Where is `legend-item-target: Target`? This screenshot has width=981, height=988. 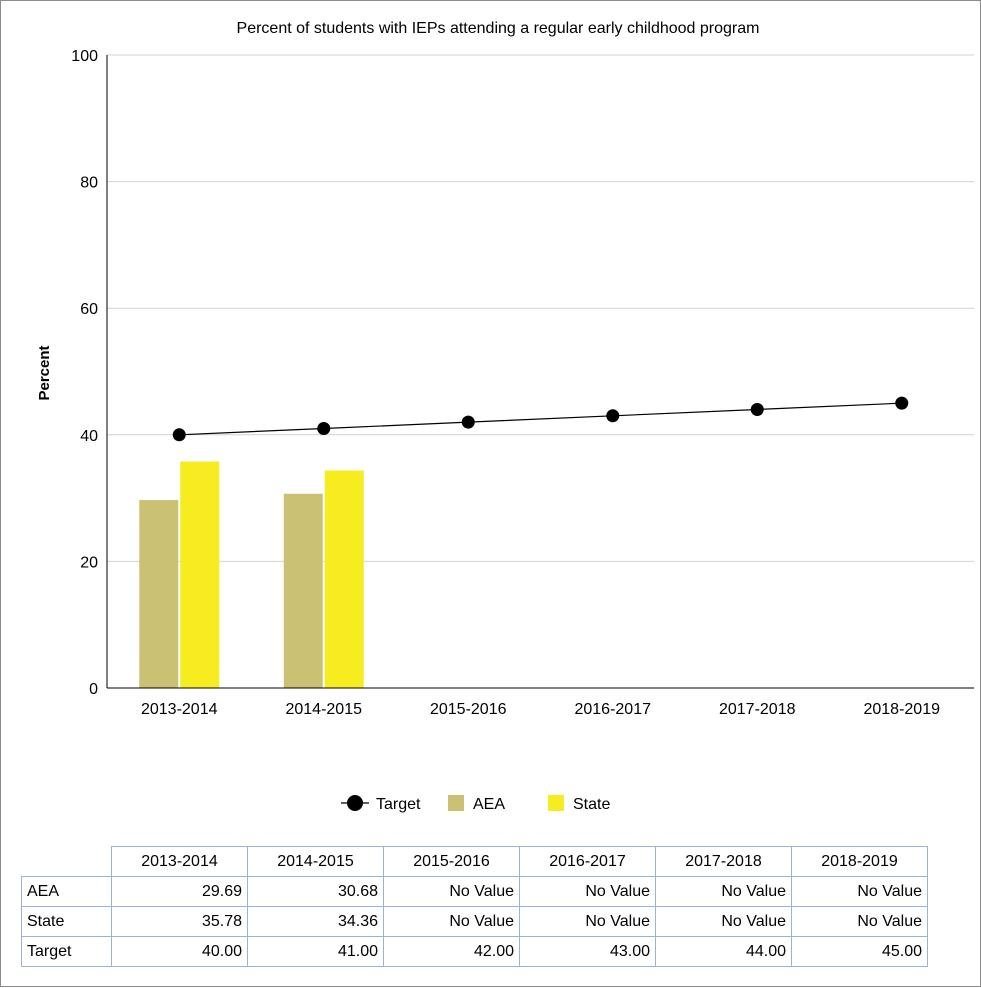
legend-item-target: Target is located at coordinates (381, 804).